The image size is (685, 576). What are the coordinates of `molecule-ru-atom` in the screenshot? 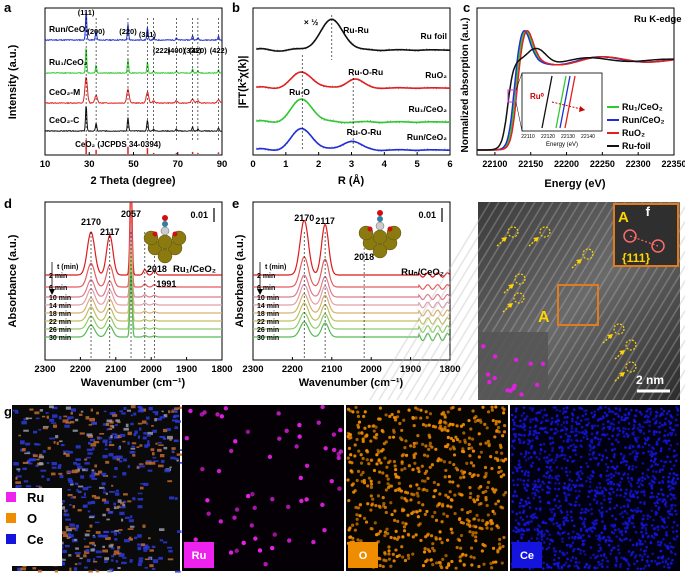 It's located at (165, 231).